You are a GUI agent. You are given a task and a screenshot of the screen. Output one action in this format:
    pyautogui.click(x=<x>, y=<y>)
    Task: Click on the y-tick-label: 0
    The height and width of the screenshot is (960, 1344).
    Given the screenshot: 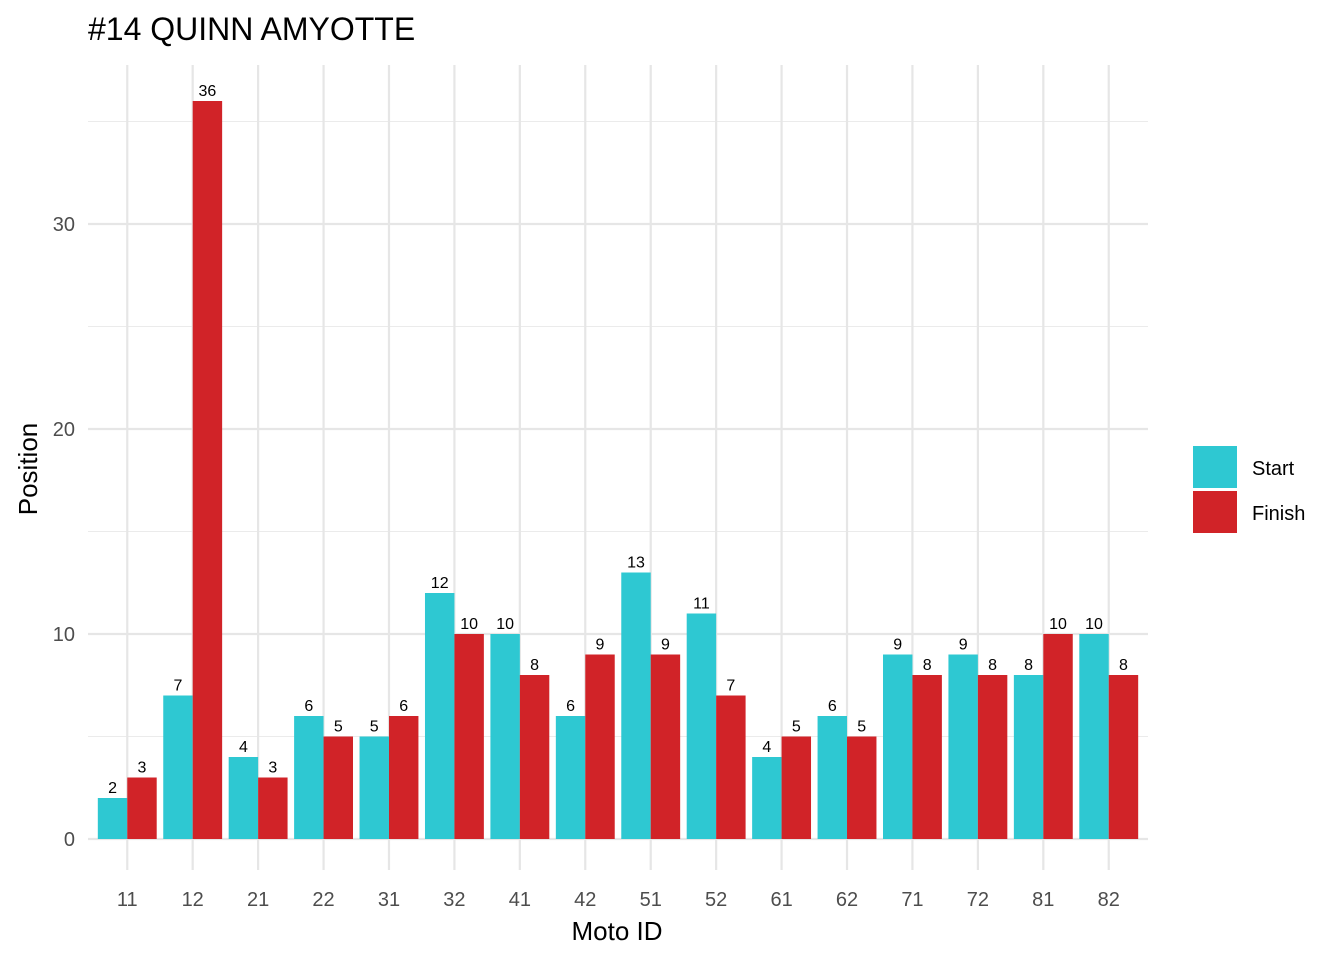 What is the action you would take?
    pyautogui.click(x=69, y=840)
    